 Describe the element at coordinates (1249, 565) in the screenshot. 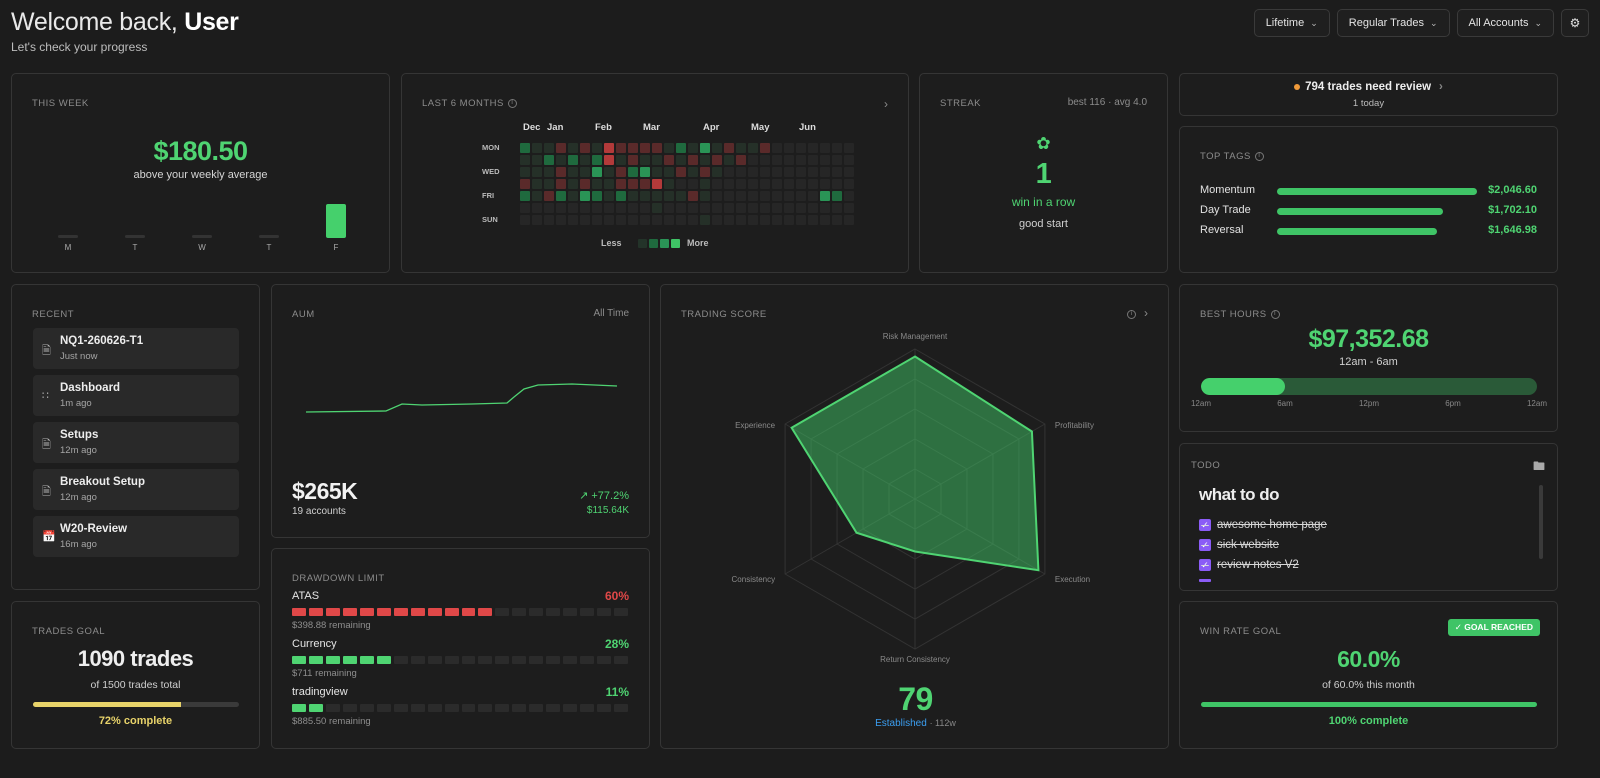

I see `todo-item: ✓ review notes V2` at that location.